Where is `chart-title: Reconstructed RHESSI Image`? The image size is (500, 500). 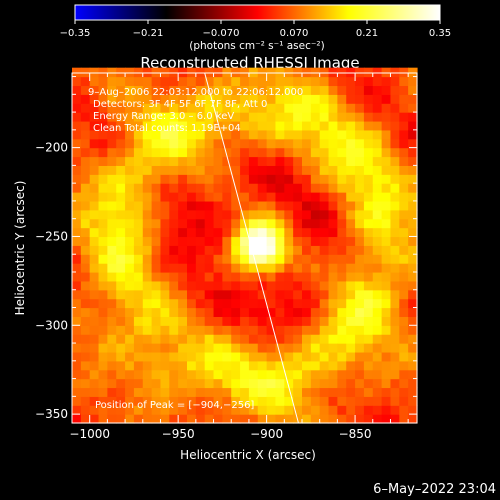
chart-title: Reconstructed RHESSI Image is located at coordinates (249, 63).